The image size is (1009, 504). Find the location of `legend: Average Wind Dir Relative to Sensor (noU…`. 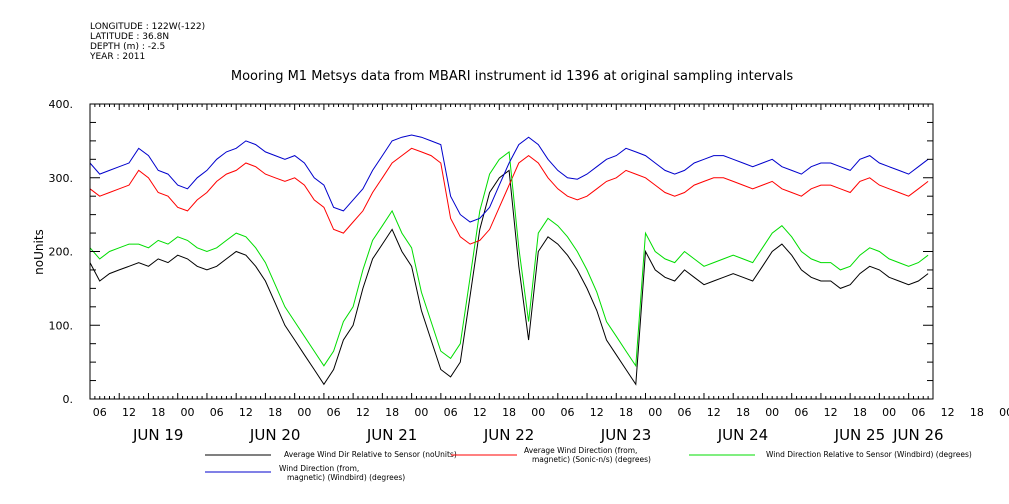

legend: Average Wind Dir Relative to Sensor (noU… is located at coordinates (588, 464).